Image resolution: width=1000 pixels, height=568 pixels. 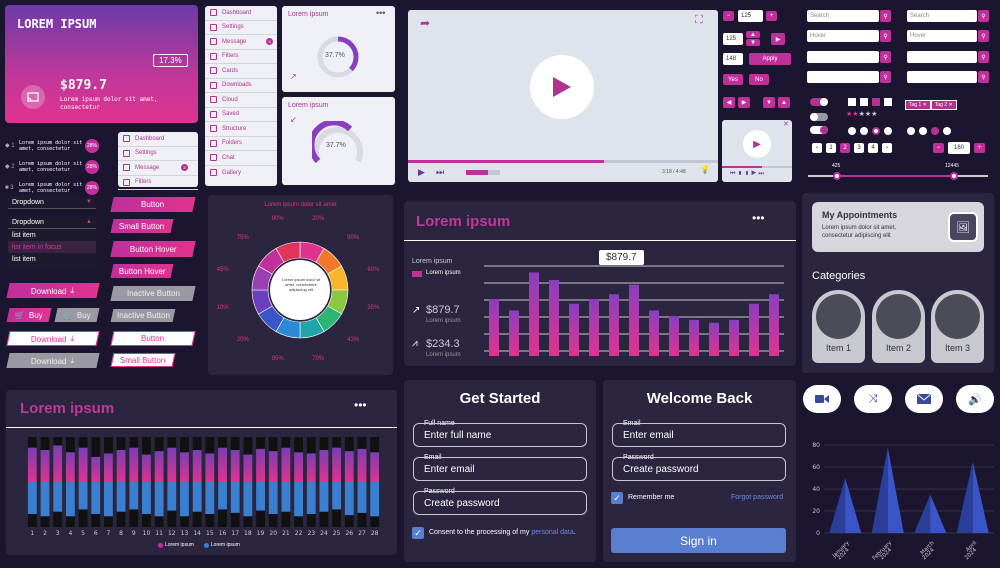 What do you see at coordinates (143, 360) in the screenshot?
I see `small-outline-button: Small Button` at bounding box center [143, 360].